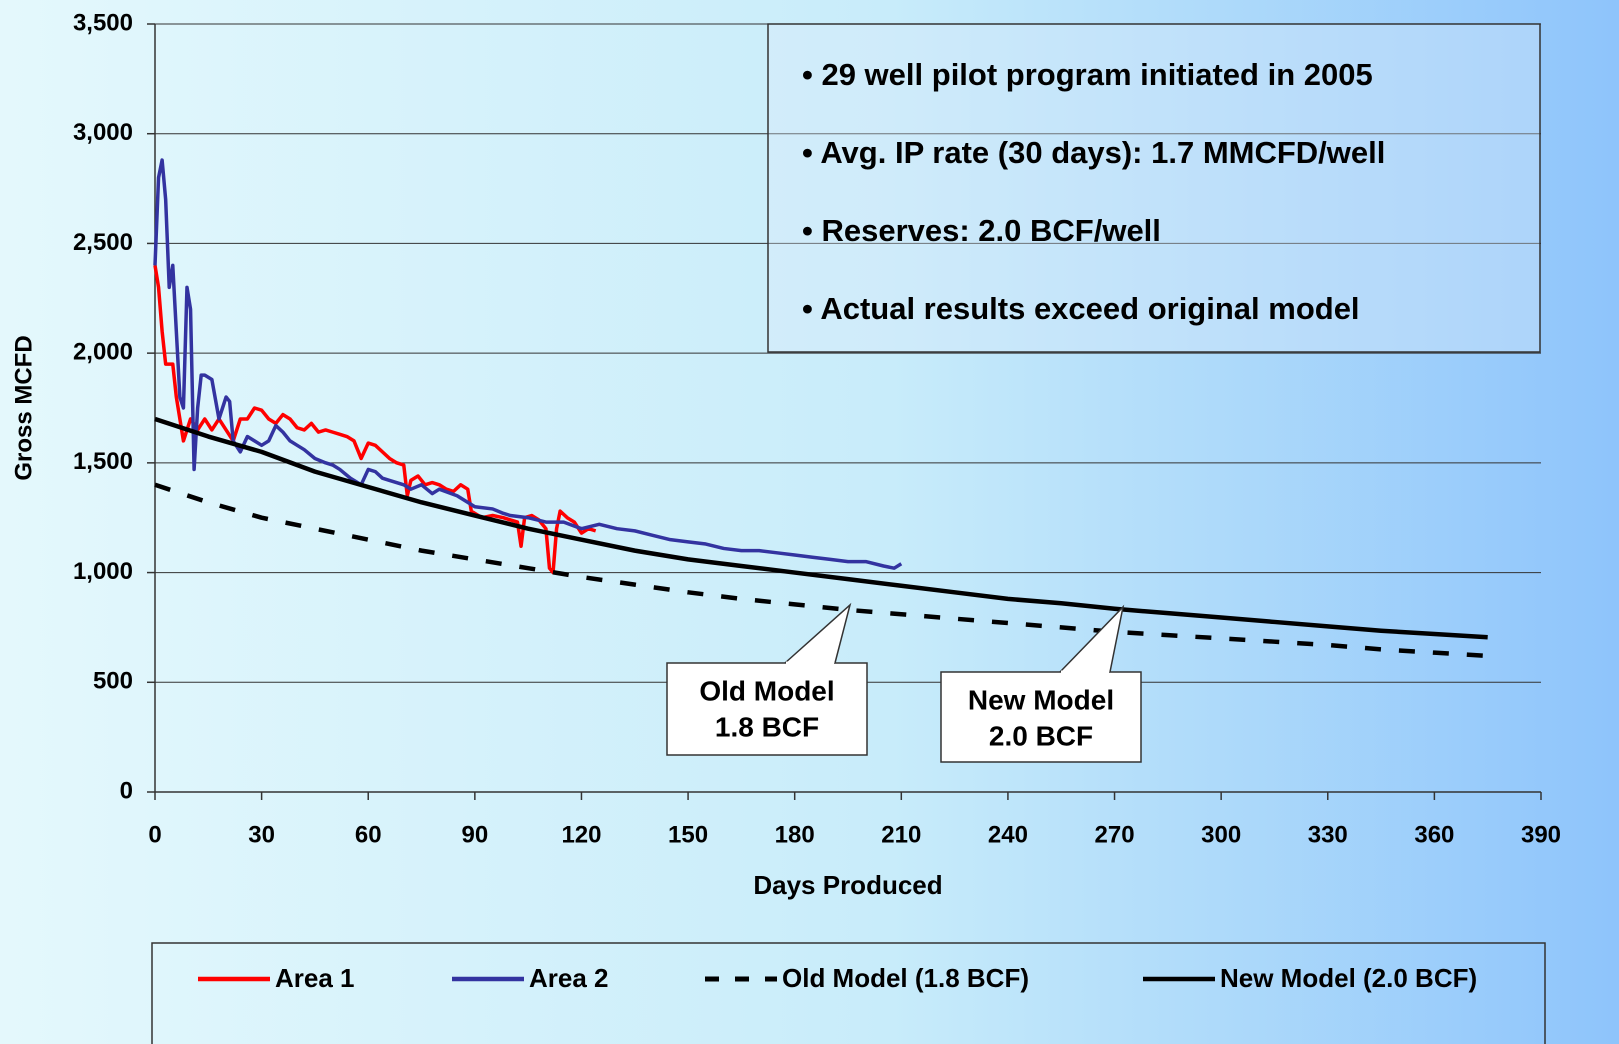 This screenshot has height=1044, width=1619. I want to click on y-tick-label: 2,000, so click(103, 351).